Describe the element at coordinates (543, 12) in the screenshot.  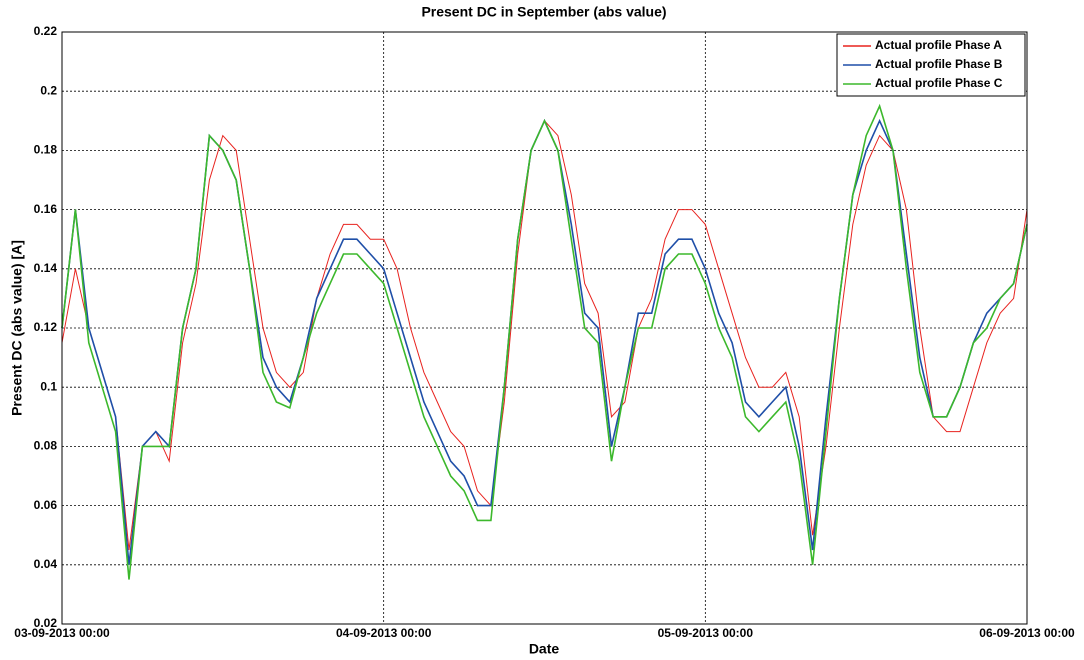
I see `chart-title: Present DC in September (abs value)` at that location.